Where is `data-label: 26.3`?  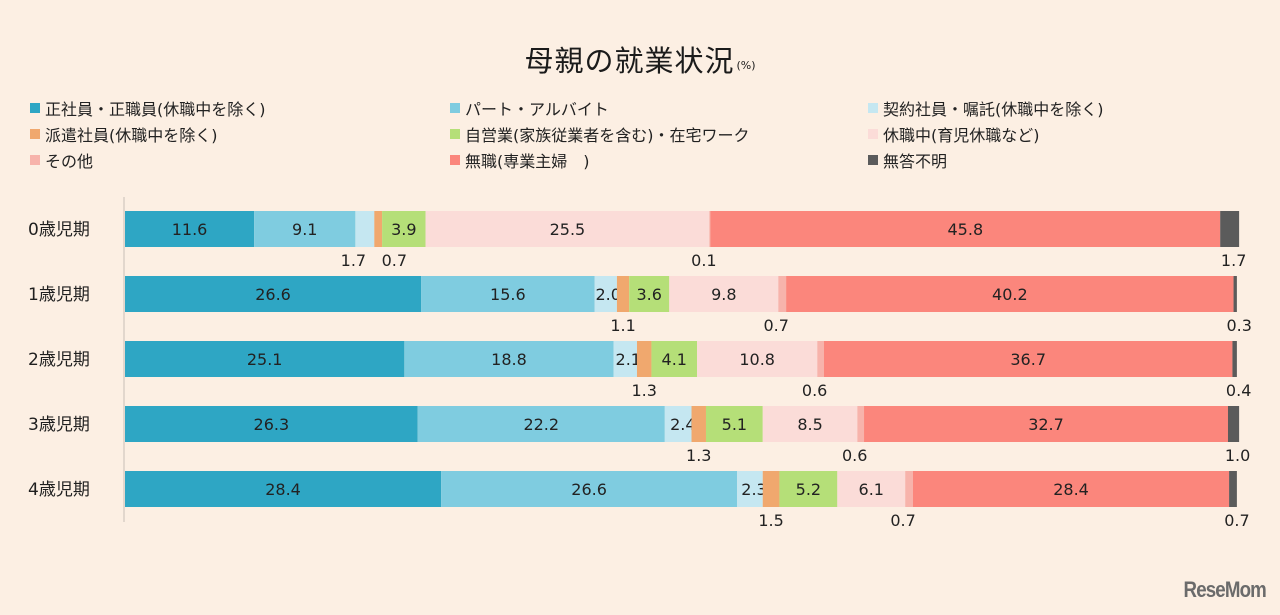 data-label: 26.3 is located at coordinates (272, 424).